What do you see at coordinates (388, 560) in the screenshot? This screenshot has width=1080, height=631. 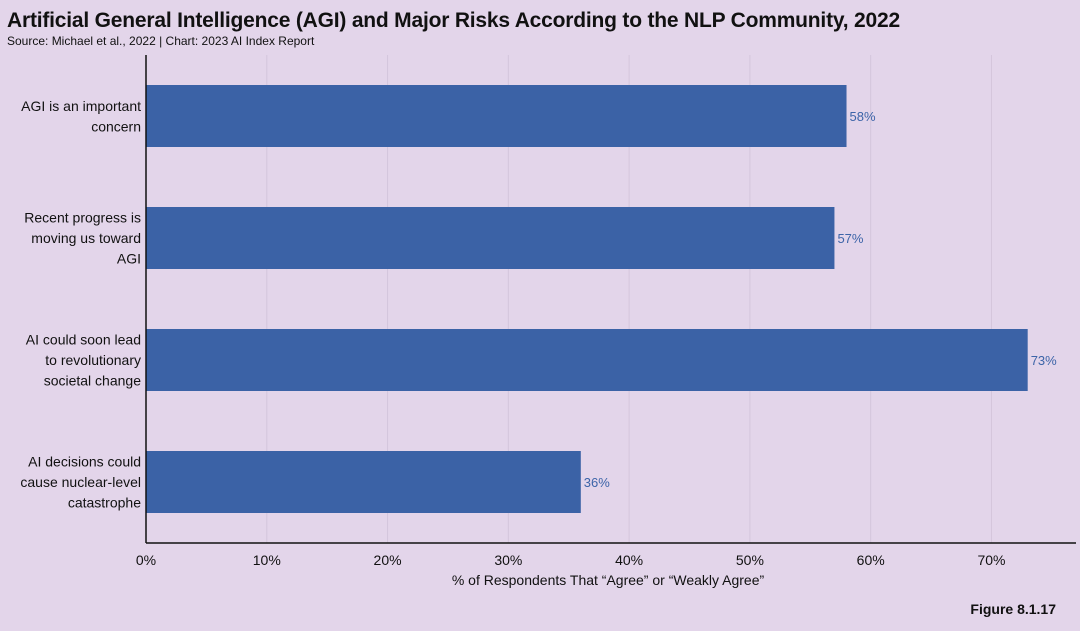 I see `x-tick-label: 20%` at bounding box center [388, 560].